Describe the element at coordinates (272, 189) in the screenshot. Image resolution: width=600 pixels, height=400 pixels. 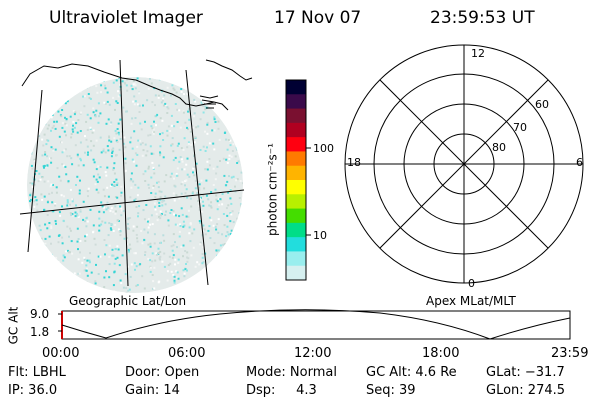
I see `colorbar-unit-label: photon cm⁻²s⁻¹` at that location.